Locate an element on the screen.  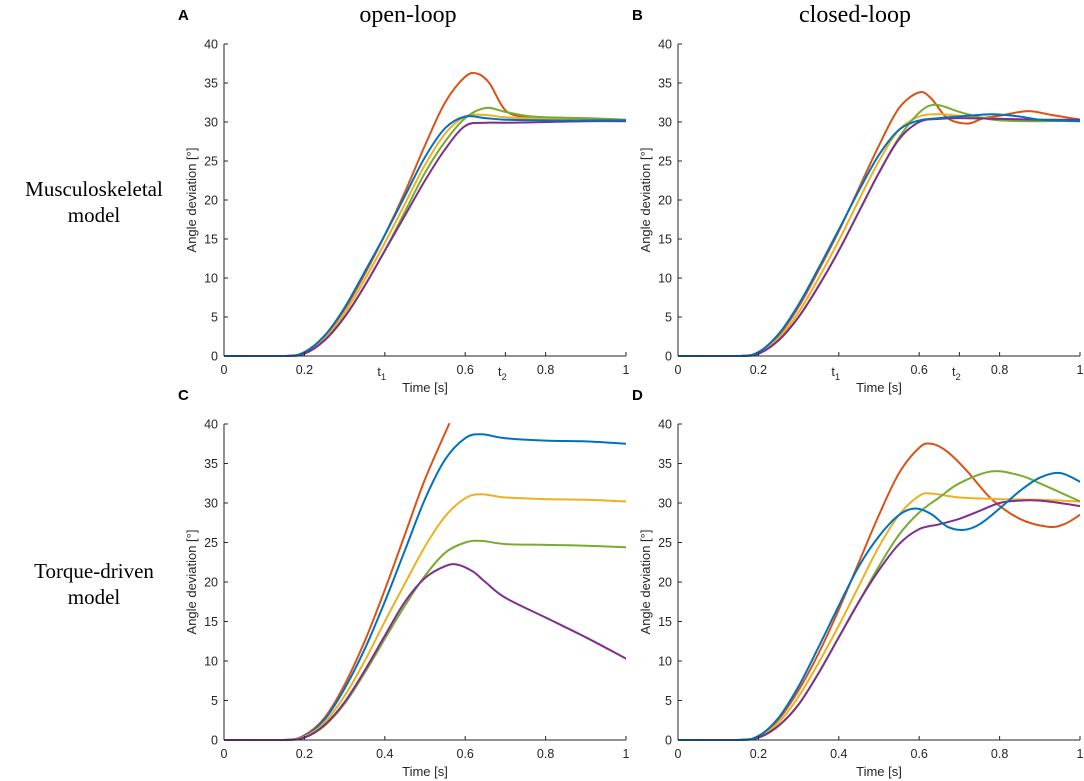
panel-d-xtick-label: 0.6 is located at coordinates (919, 754).